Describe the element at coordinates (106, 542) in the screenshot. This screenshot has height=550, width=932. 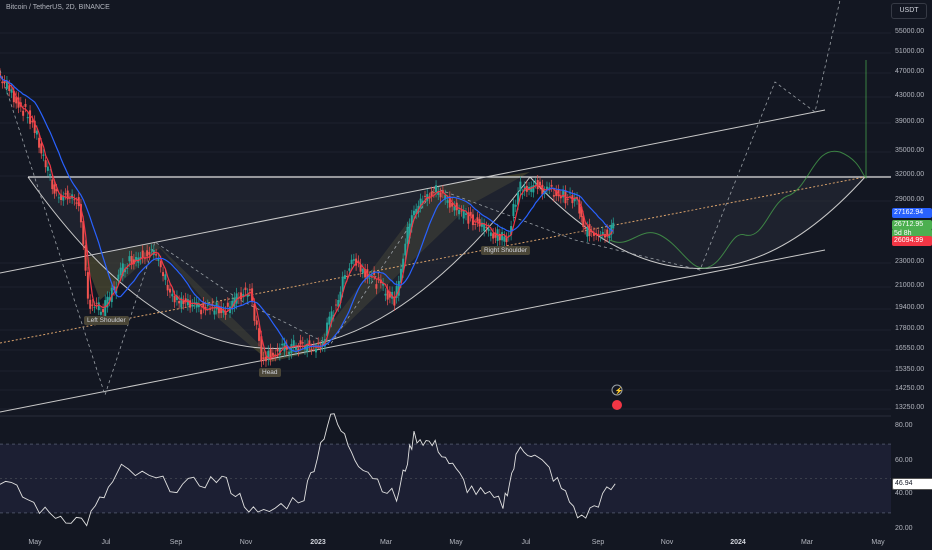
I see `time-tick-label: Jul` at that location.